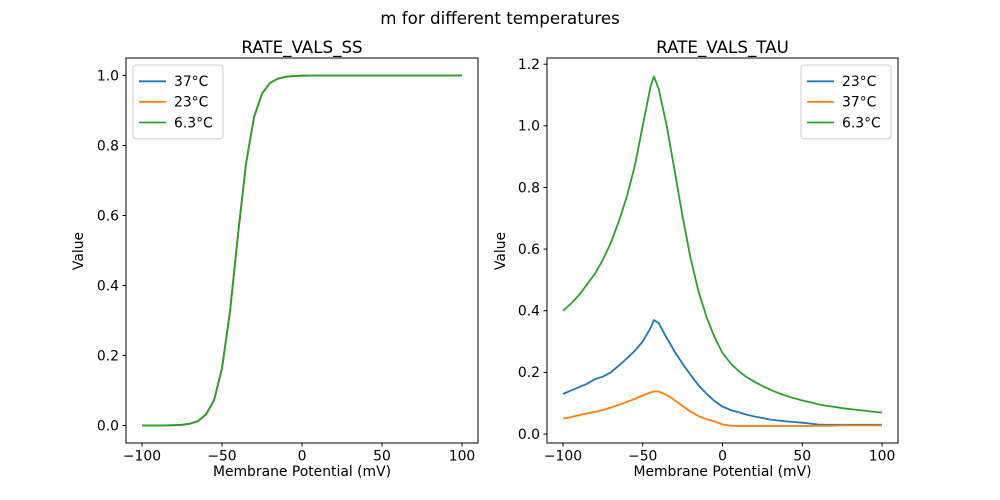  I want to click on figure-suptitle: m for different temperatures, so click(500, 18).